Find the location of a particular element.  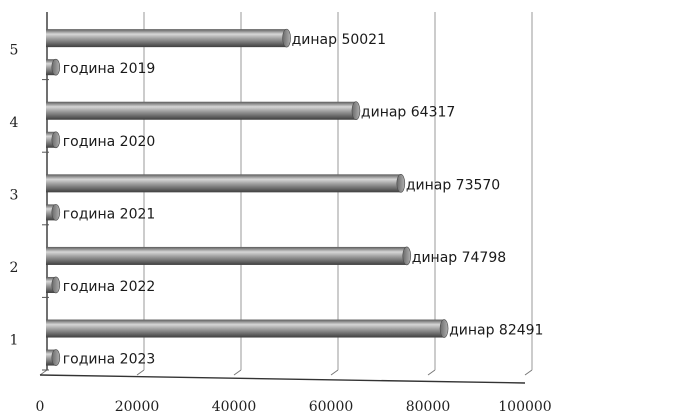

bar-godina-2-cap is located at coordinates (56, 285).